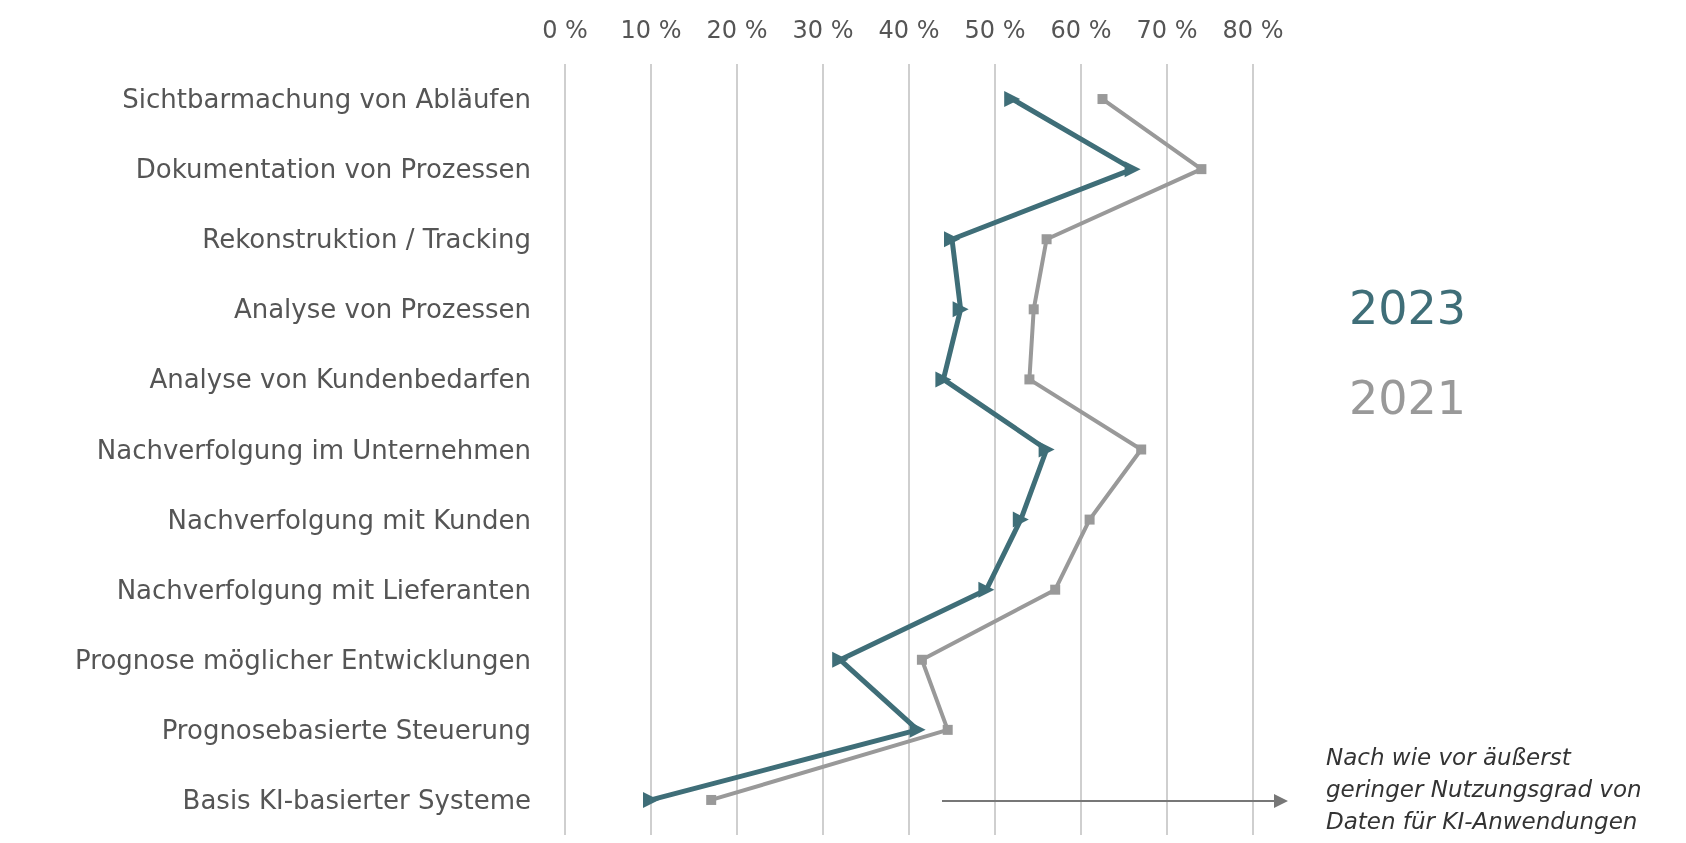  What do you see at coordinates (323, 589) in the screenshot?
I see `y-tick-label: Nachverfolgung mit Lieferanten` at bounding box center [323, 589].